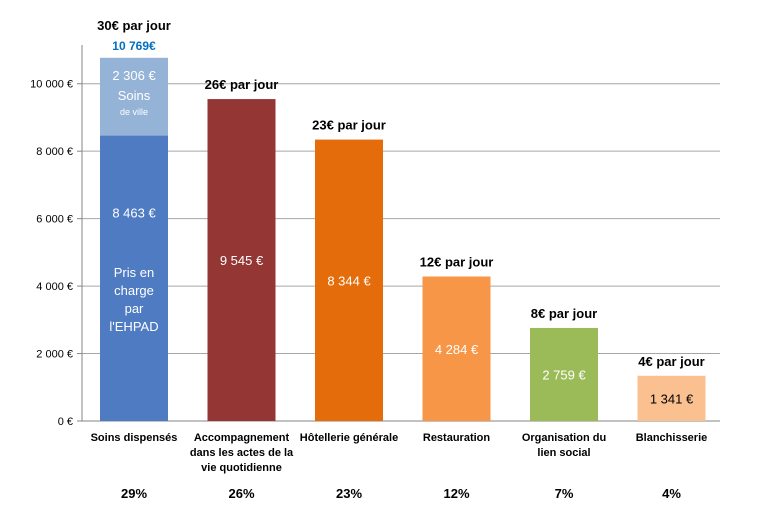 This screenshot has height=513, width=772. Describe the element at coordinates (564, 493) in the screenshot. I see `percentage-label: 7%` at that location.